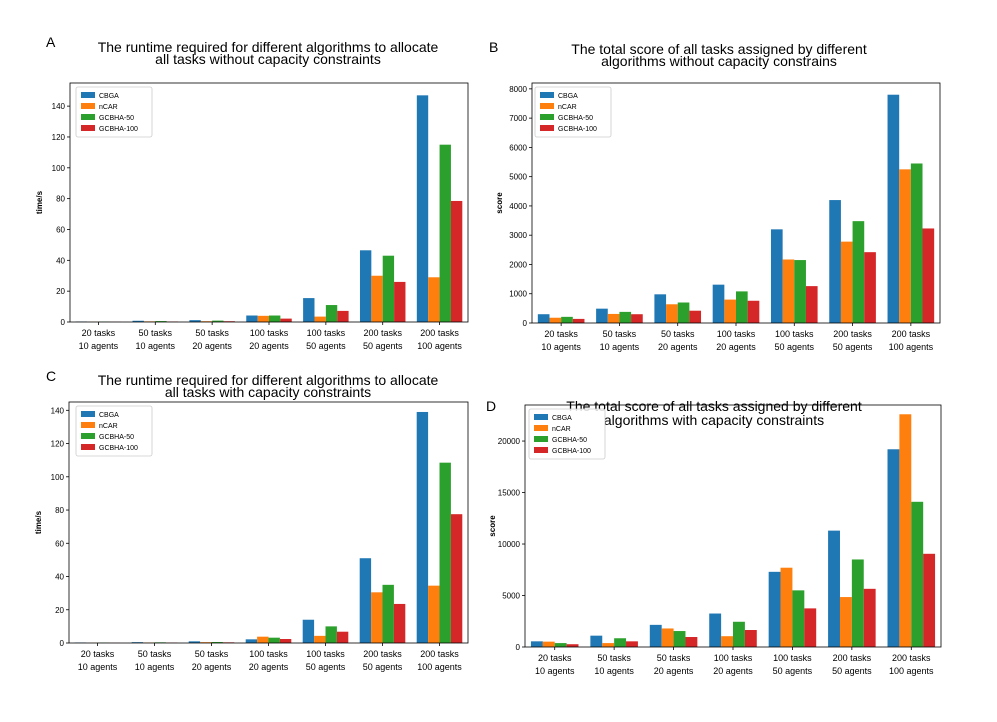 This screenshot has width=997, height=722. Describe the element at coordinates (518, 264) in the screenshot. I see `y-tick-label: 2000` at that location.